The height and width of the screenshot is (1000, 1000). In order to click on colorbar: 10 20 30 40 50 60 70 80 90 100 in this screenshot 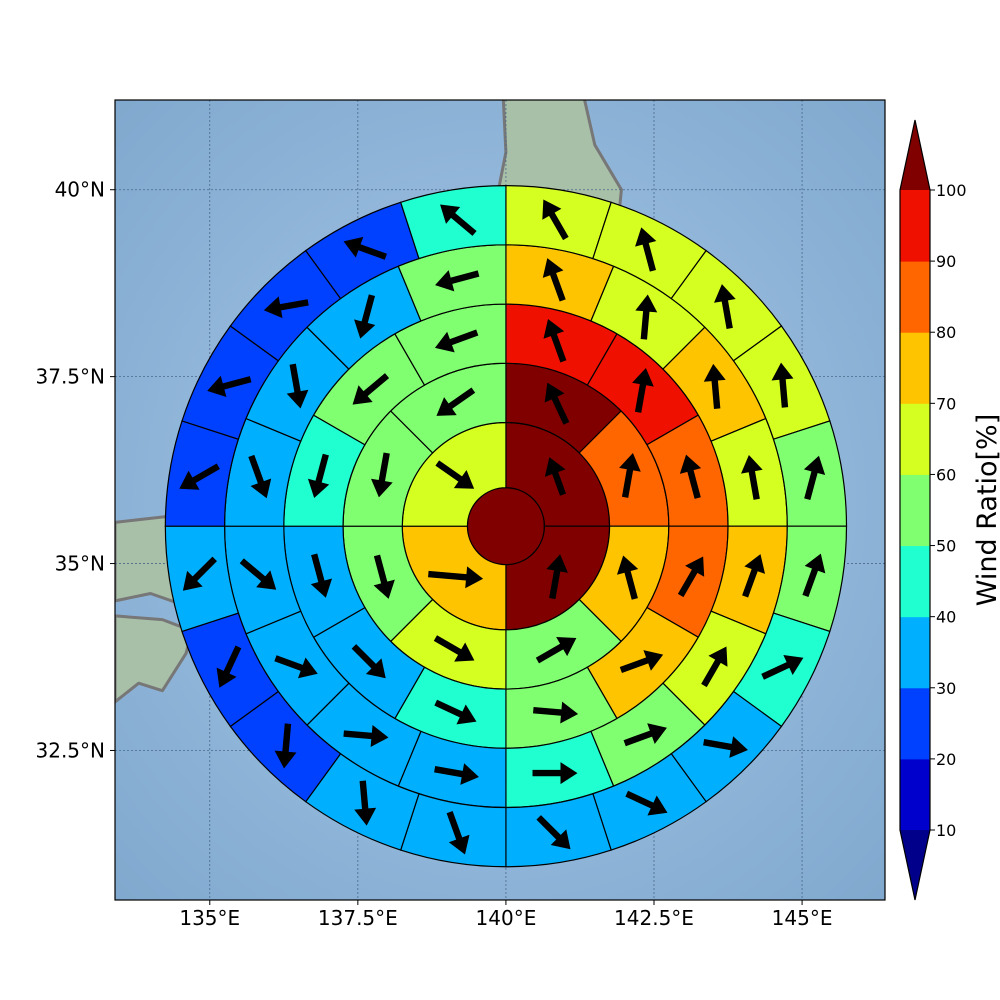, I will do `click(933, 510)`.